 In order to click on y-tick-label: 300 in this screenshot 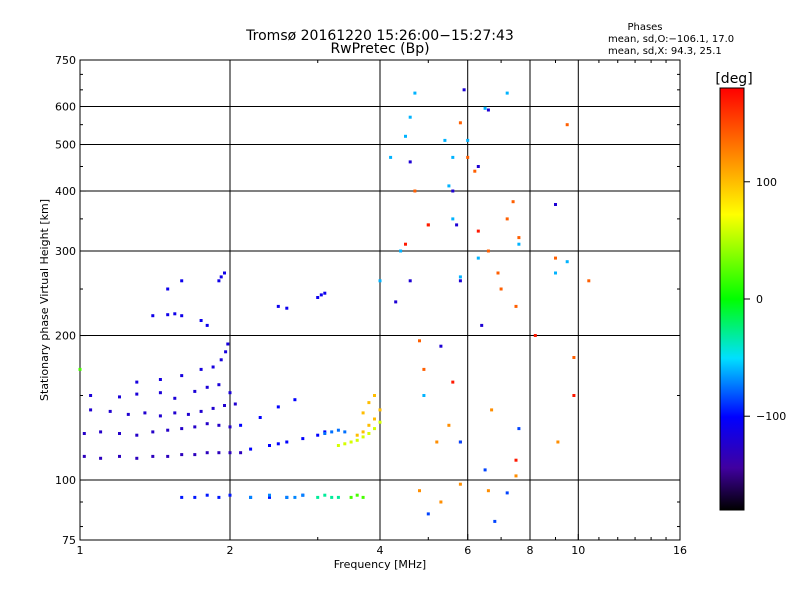, I will do `click(65, 251)`.